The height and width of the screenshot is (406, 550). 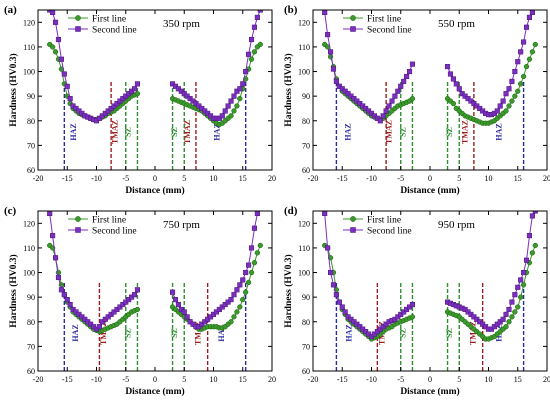 What do you see at coordinates (306, 145) in the screenshot?
I see `y-tick-label: 70` at bounding box center [306, 145].